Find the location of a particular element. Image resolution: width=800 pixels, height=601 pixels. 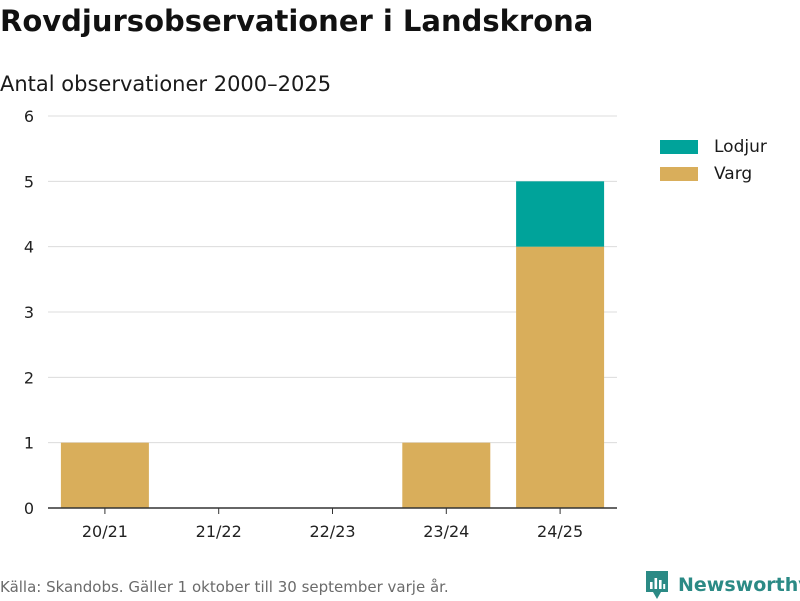

y-tick-label: 0 is located at coordinates (29, 508).